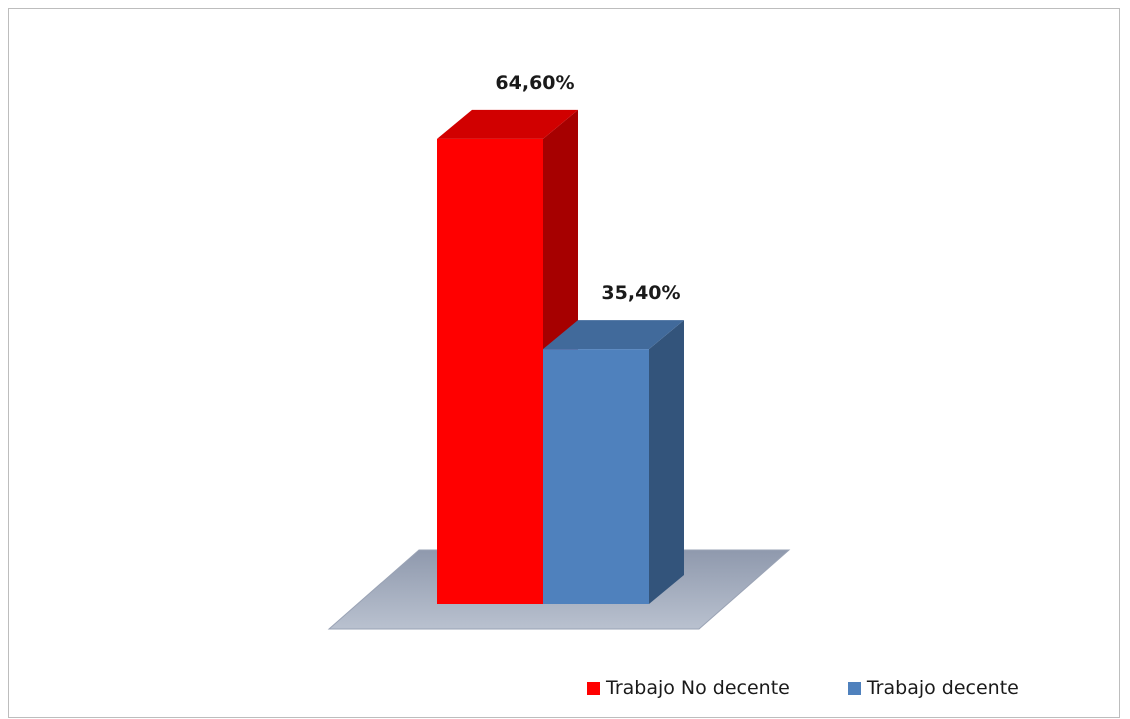 The height and width of the screenshot is (719, 1130). Describe the element at coordinates (507, 124) in the screenshot. I see `bar-top-no-decente` at that location.